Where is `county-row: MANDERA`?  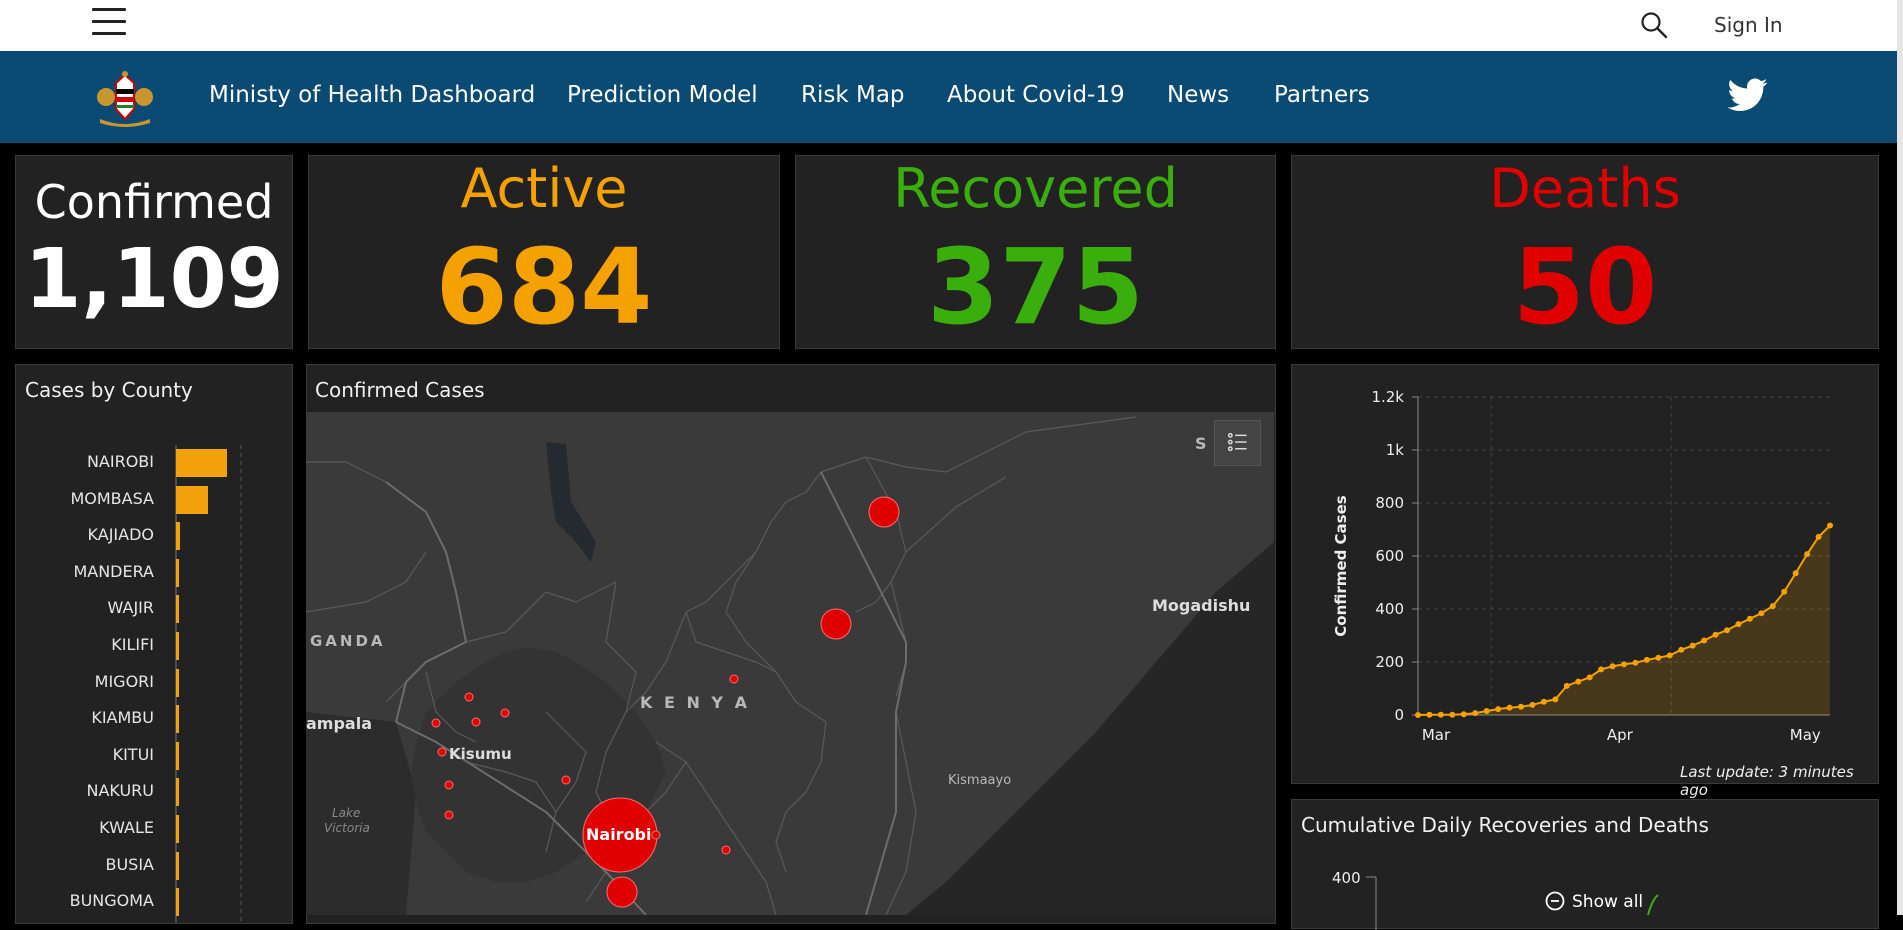 county-row: MANDERA is located at coordinates (151, 572).